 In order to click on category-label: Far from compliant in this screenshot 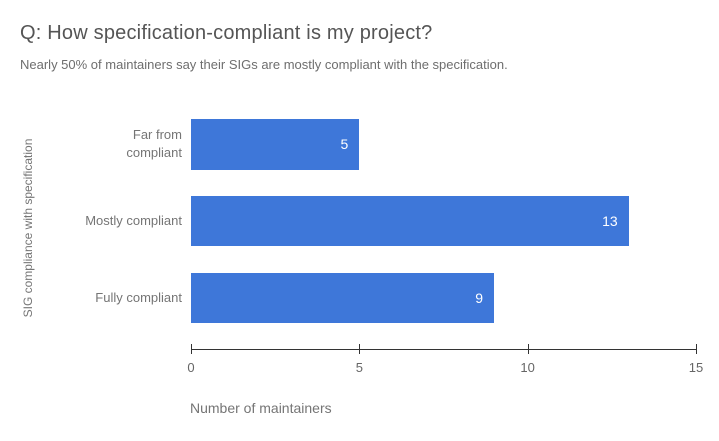, I will do `click(154, 144)`.